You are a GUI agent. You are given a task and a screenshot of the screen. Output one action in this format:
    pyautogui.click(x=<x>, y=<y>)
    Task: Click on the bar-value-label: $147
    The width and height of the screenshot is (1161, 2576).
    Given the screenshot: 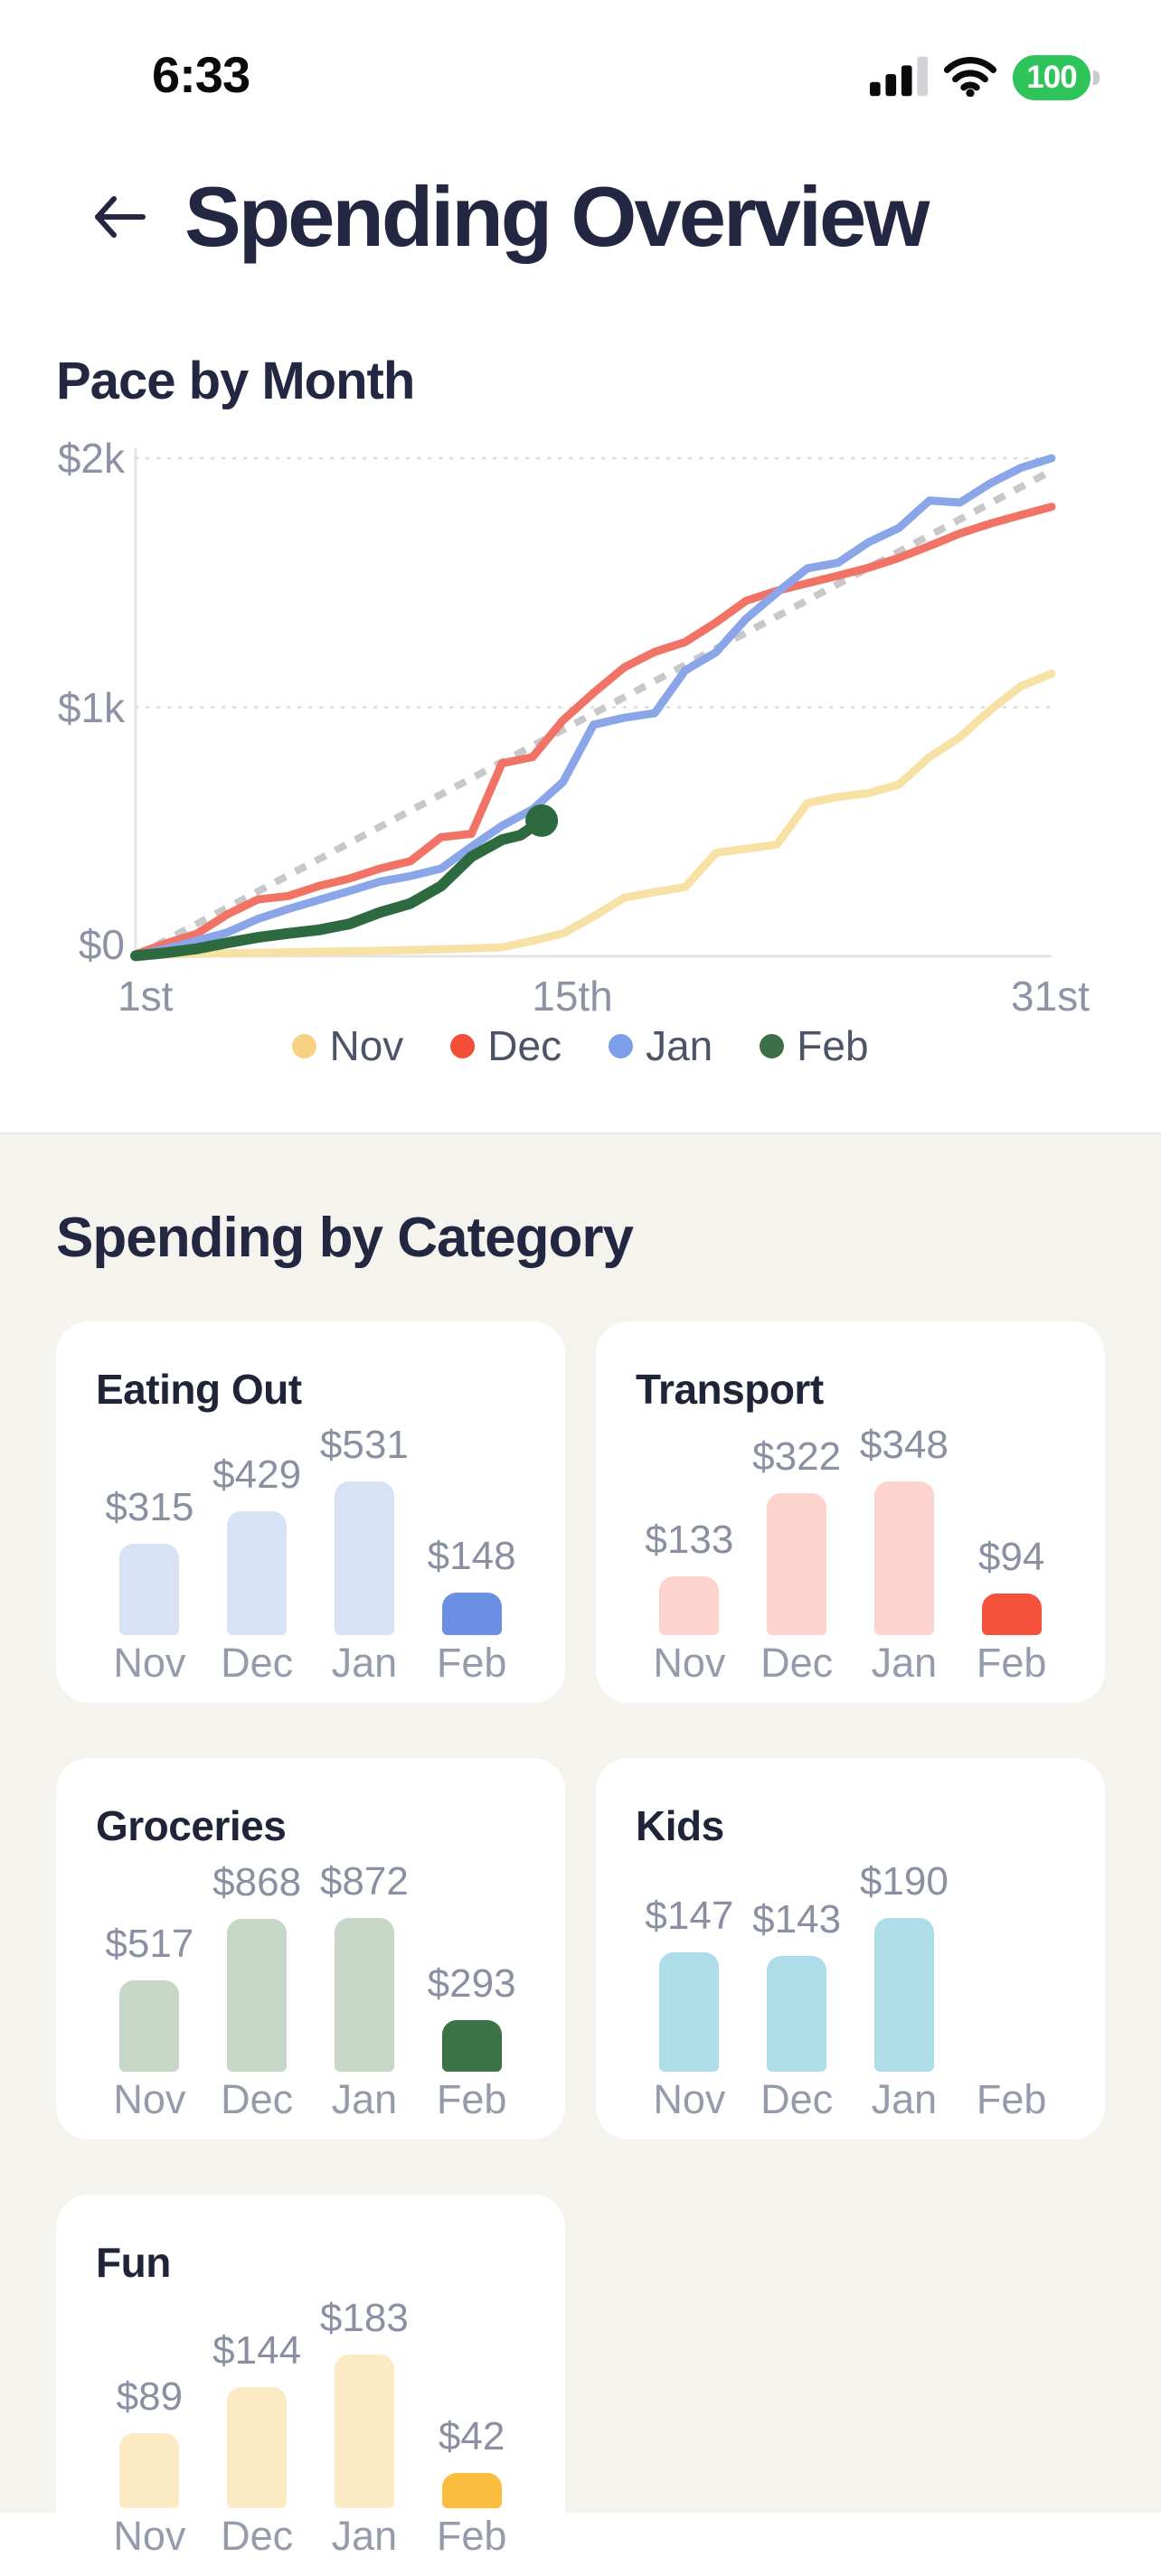 What is the action you would take?
    pyautogui.click(x=689, y=1916)
    